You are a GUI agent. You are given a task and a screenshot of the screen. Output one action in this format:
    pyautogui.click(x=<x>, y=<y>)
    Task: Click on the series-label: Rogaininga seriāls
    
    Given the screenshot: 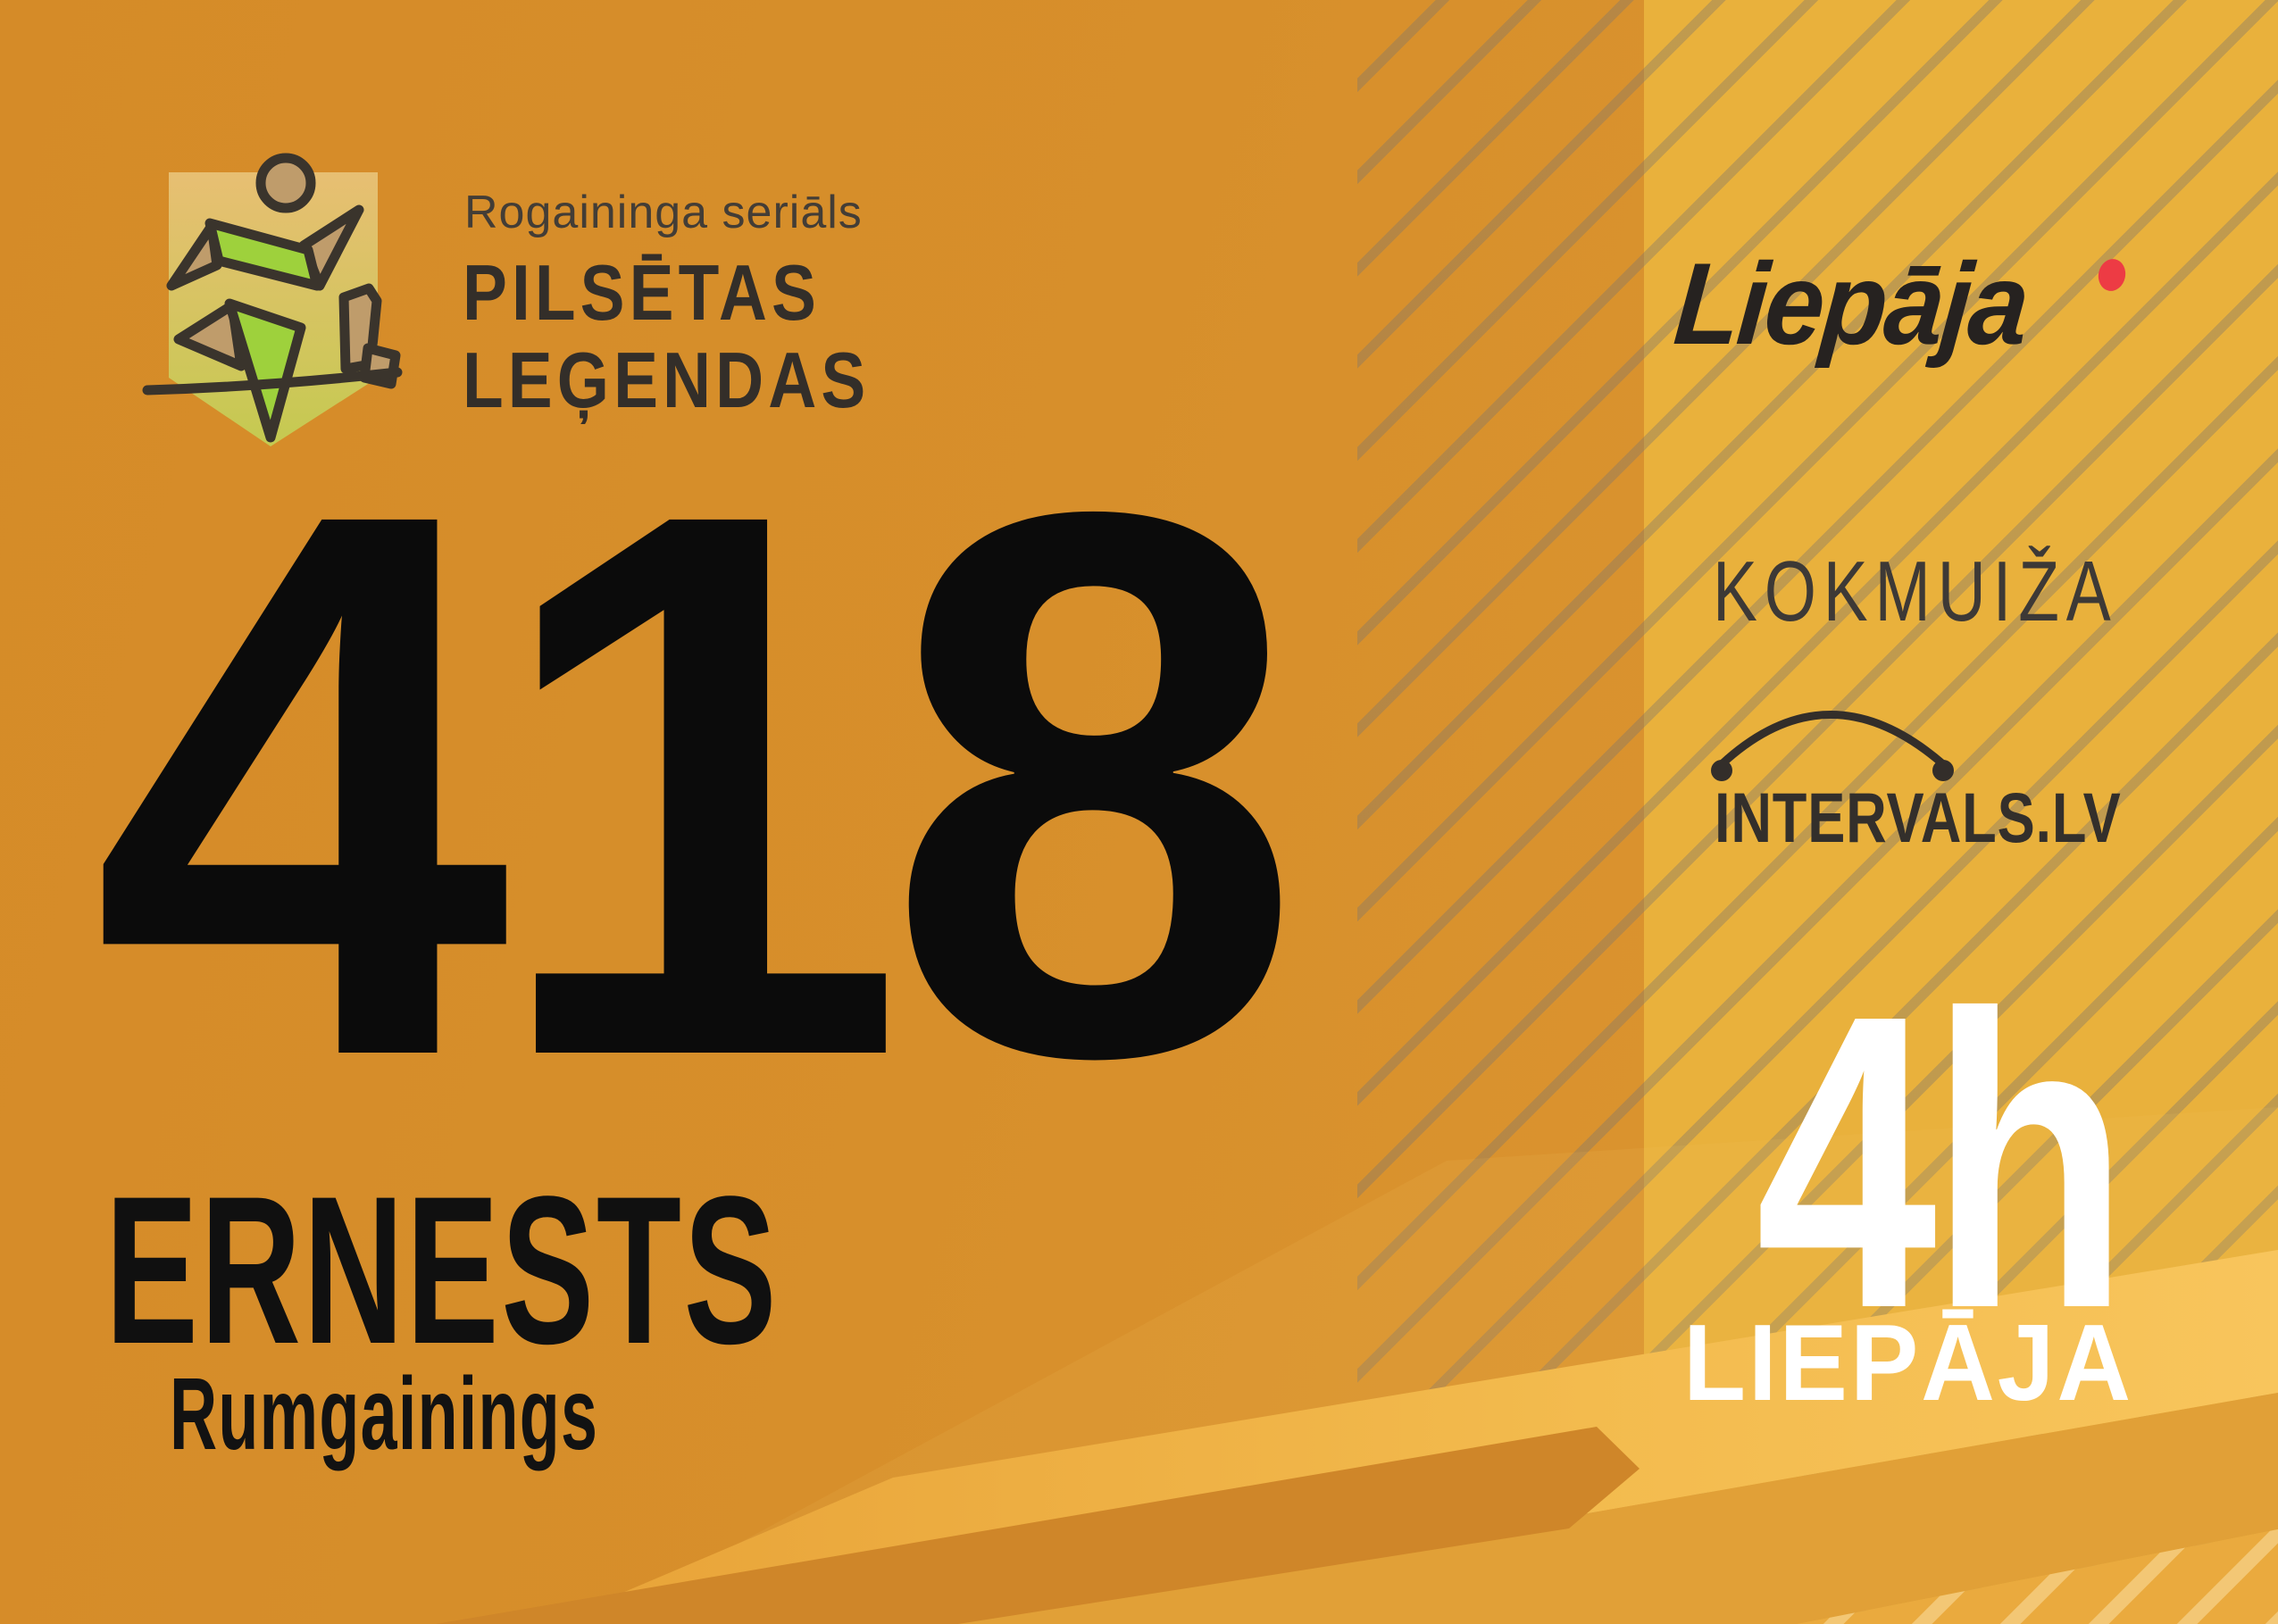 What is the action you would take?
    pyautogui.click(x=663, y=212)
    